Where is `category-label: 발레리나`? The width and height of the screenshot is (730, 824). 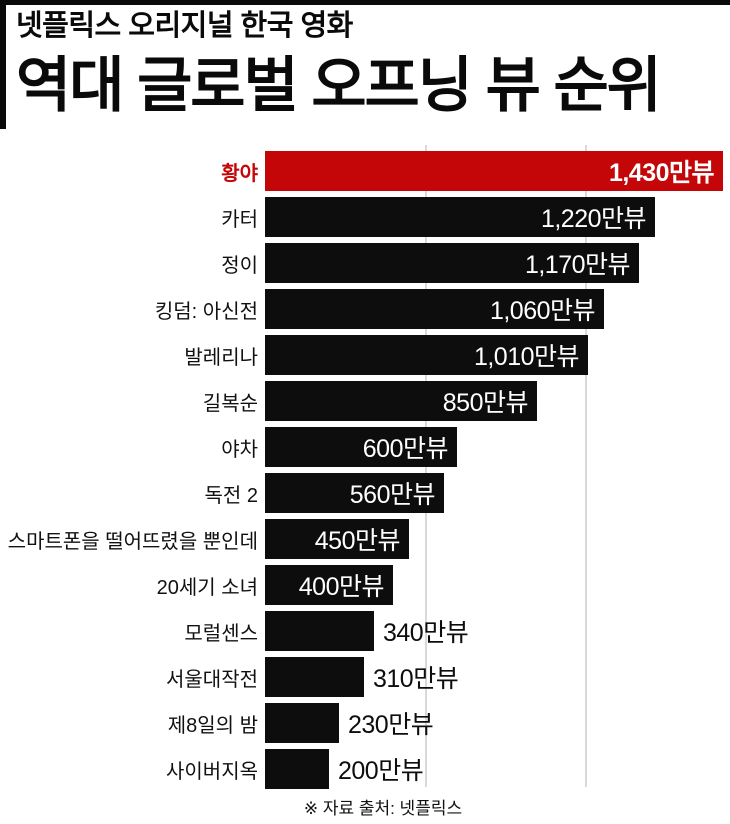
category-label: 발레리나 is located at coordinates (221, 357).